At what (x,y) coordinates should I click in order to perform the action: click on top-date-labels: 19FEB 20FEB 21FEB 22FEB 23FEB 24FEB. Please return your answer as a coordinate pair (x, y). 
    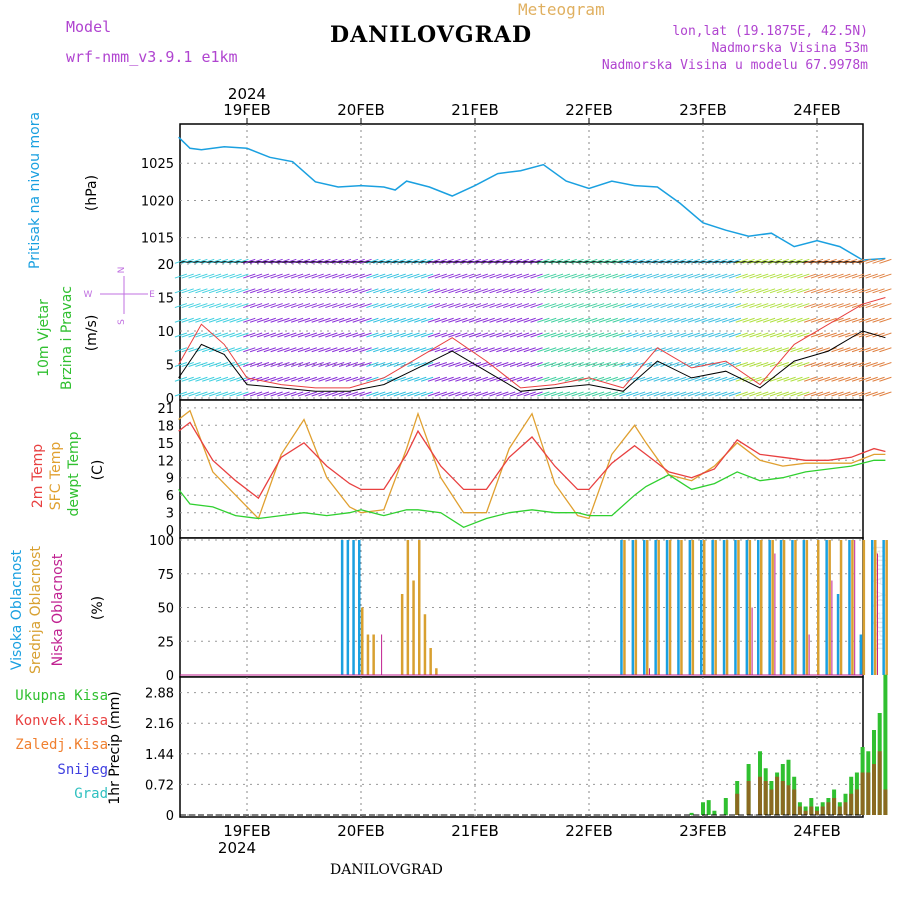
    Looking at the image, I should click on (532, 112).